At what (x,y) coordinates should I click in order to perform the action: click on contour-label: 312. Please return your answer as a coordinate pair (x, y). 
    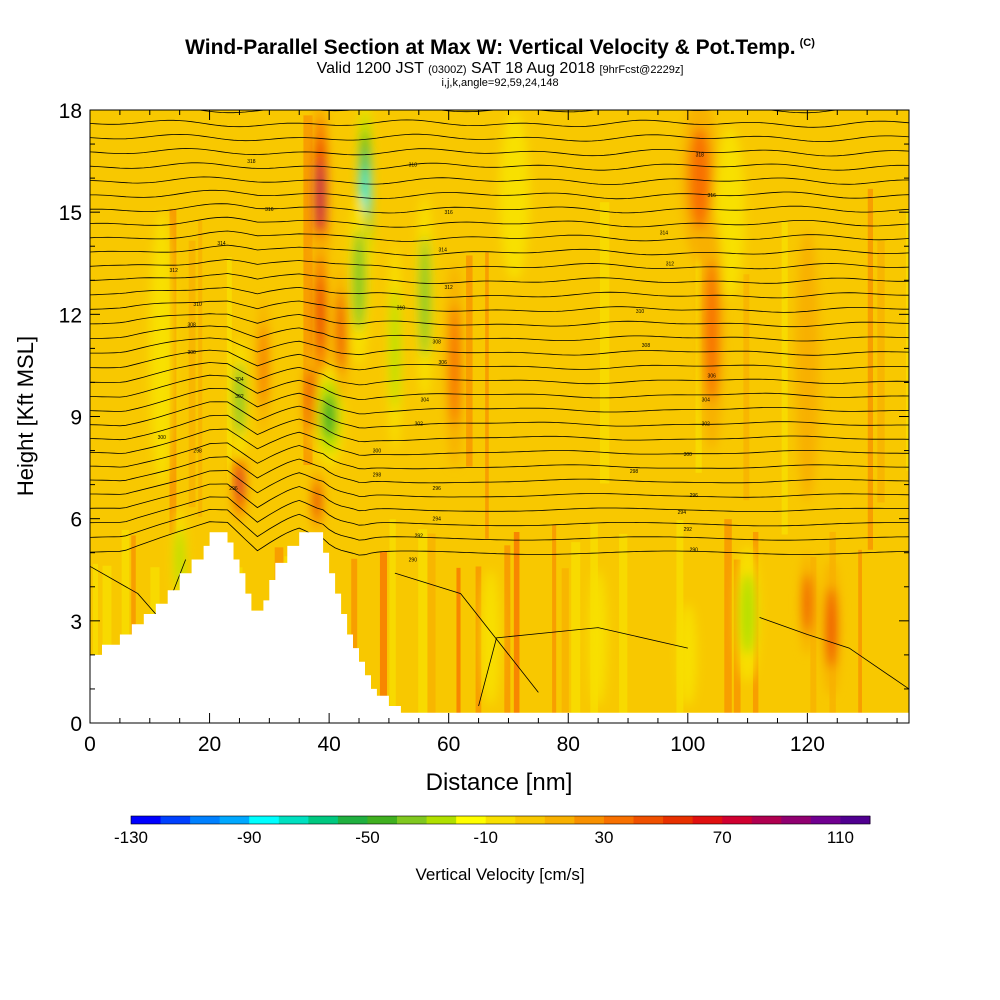
    Looking at the image, I should click on (174, 271).